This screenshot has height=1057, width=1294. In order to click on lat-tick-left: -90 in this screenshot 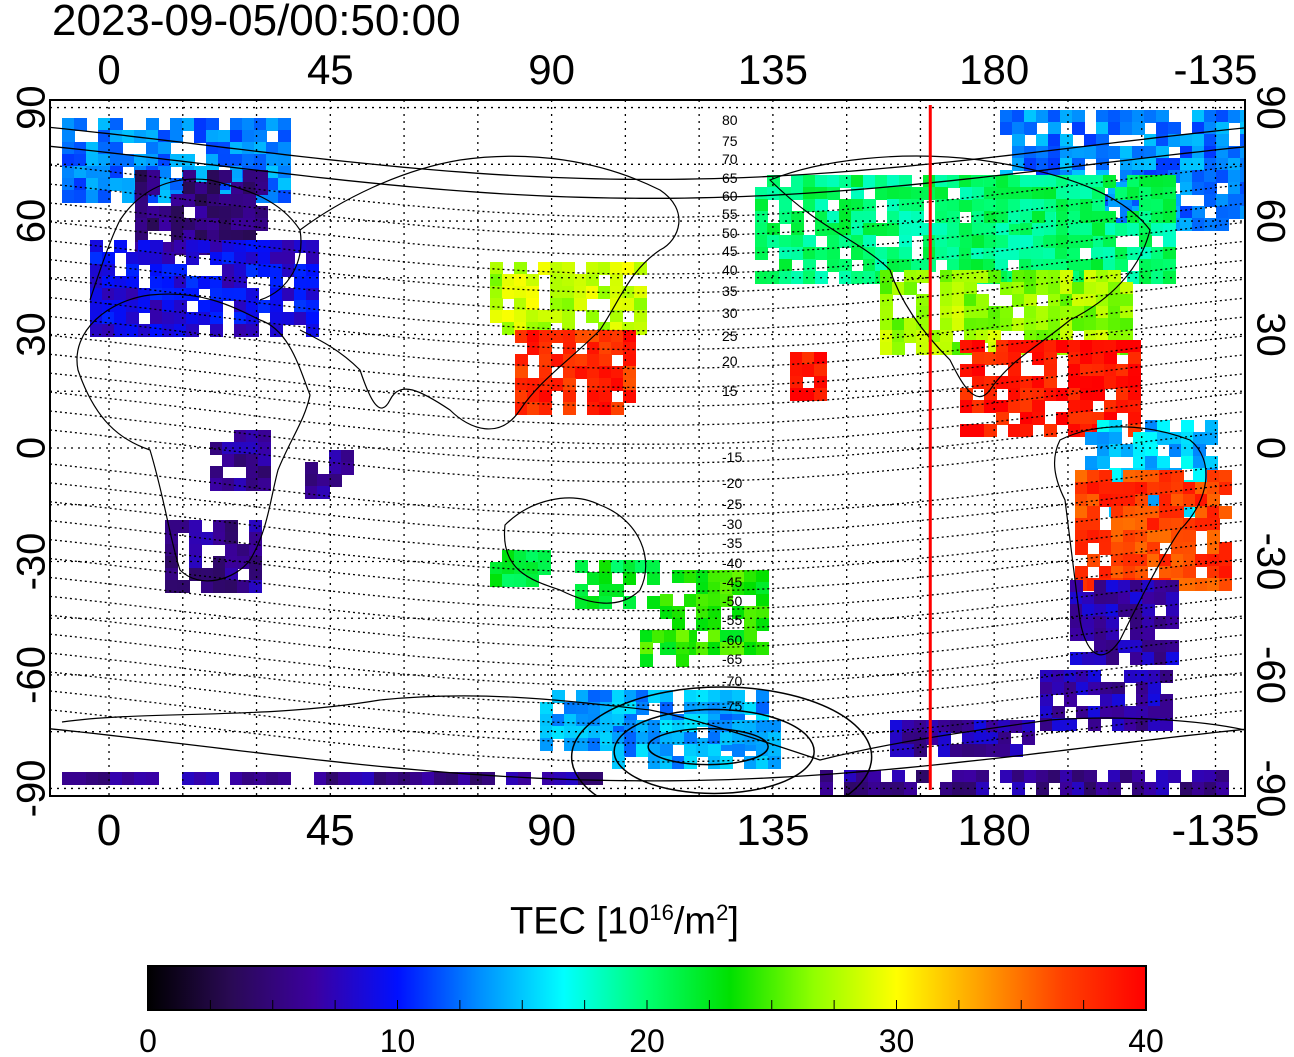, I will do `click(32, 789)`.